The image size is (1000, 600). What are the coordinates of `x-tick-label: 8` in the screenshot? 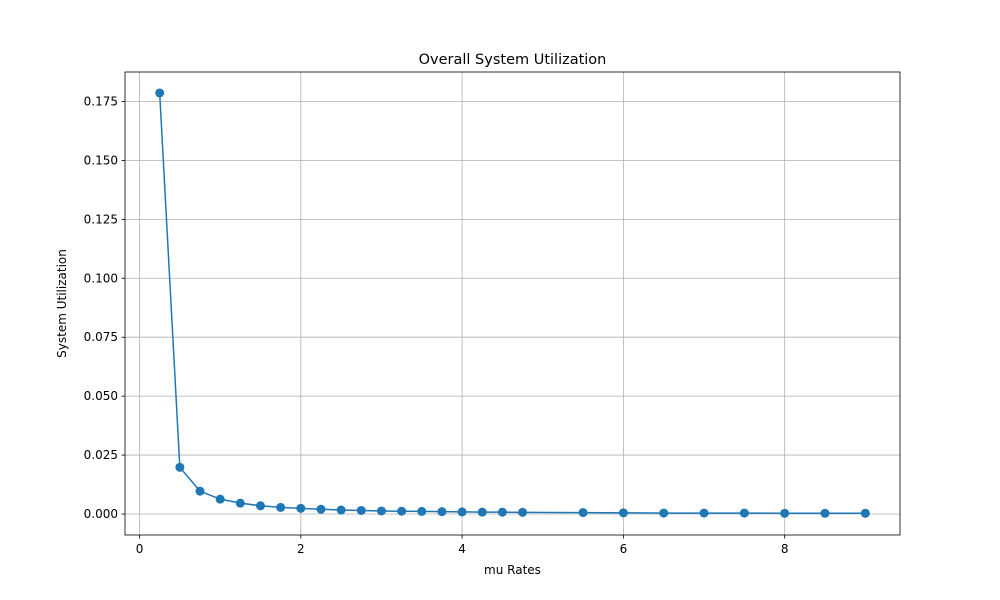 It's located at (785, 549).